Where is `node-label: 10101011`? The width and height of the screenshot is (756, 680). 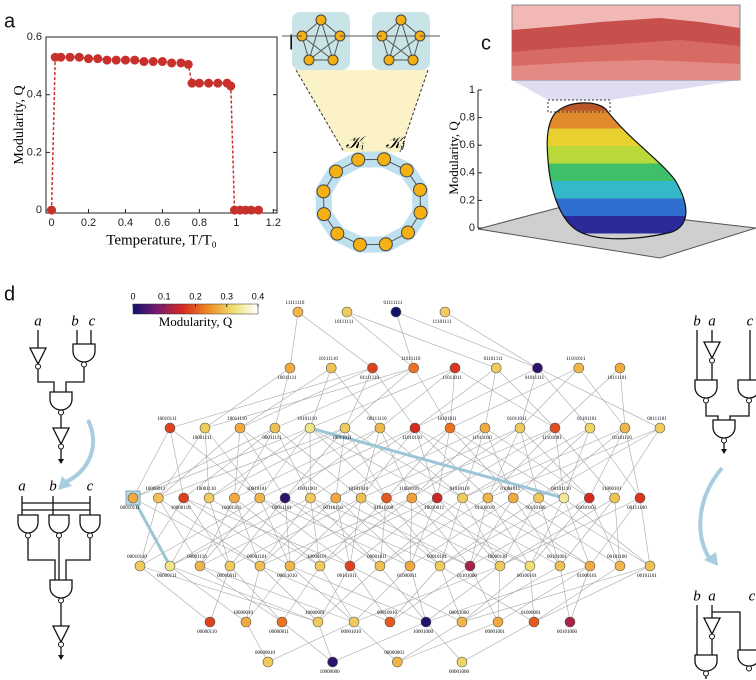 node-label: 10101011 is located at coordinates (447, 419).